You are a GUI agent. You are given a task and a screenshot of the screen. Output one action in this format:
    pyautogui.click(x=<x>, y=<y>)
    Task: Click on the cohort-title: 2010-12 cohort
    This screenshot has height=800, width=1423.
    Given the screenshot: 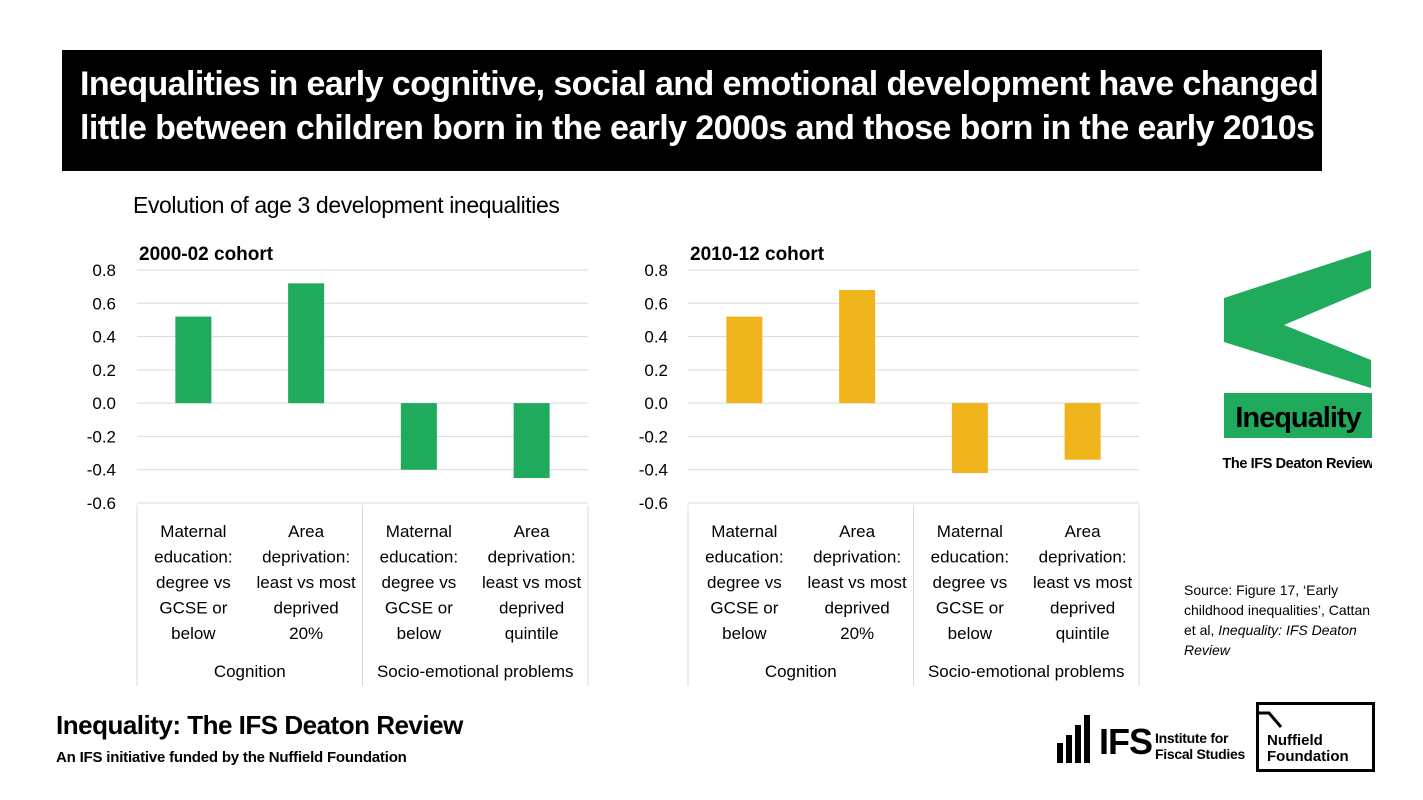 What is the action you would take?
    pyautogui.click(x=757, y=254)
    